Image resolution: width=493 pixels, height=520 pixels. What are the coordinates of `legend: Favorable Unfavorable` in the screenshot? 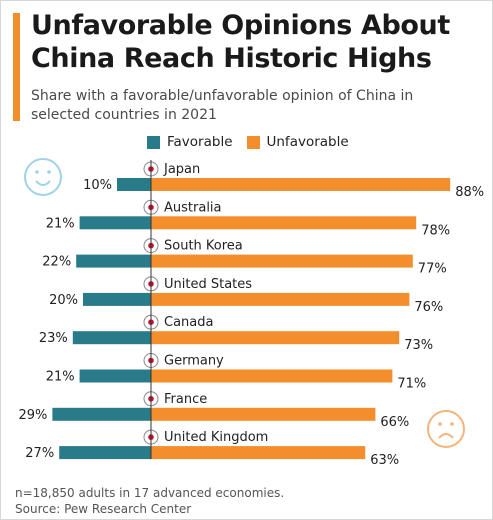 It's located at (255, 142).